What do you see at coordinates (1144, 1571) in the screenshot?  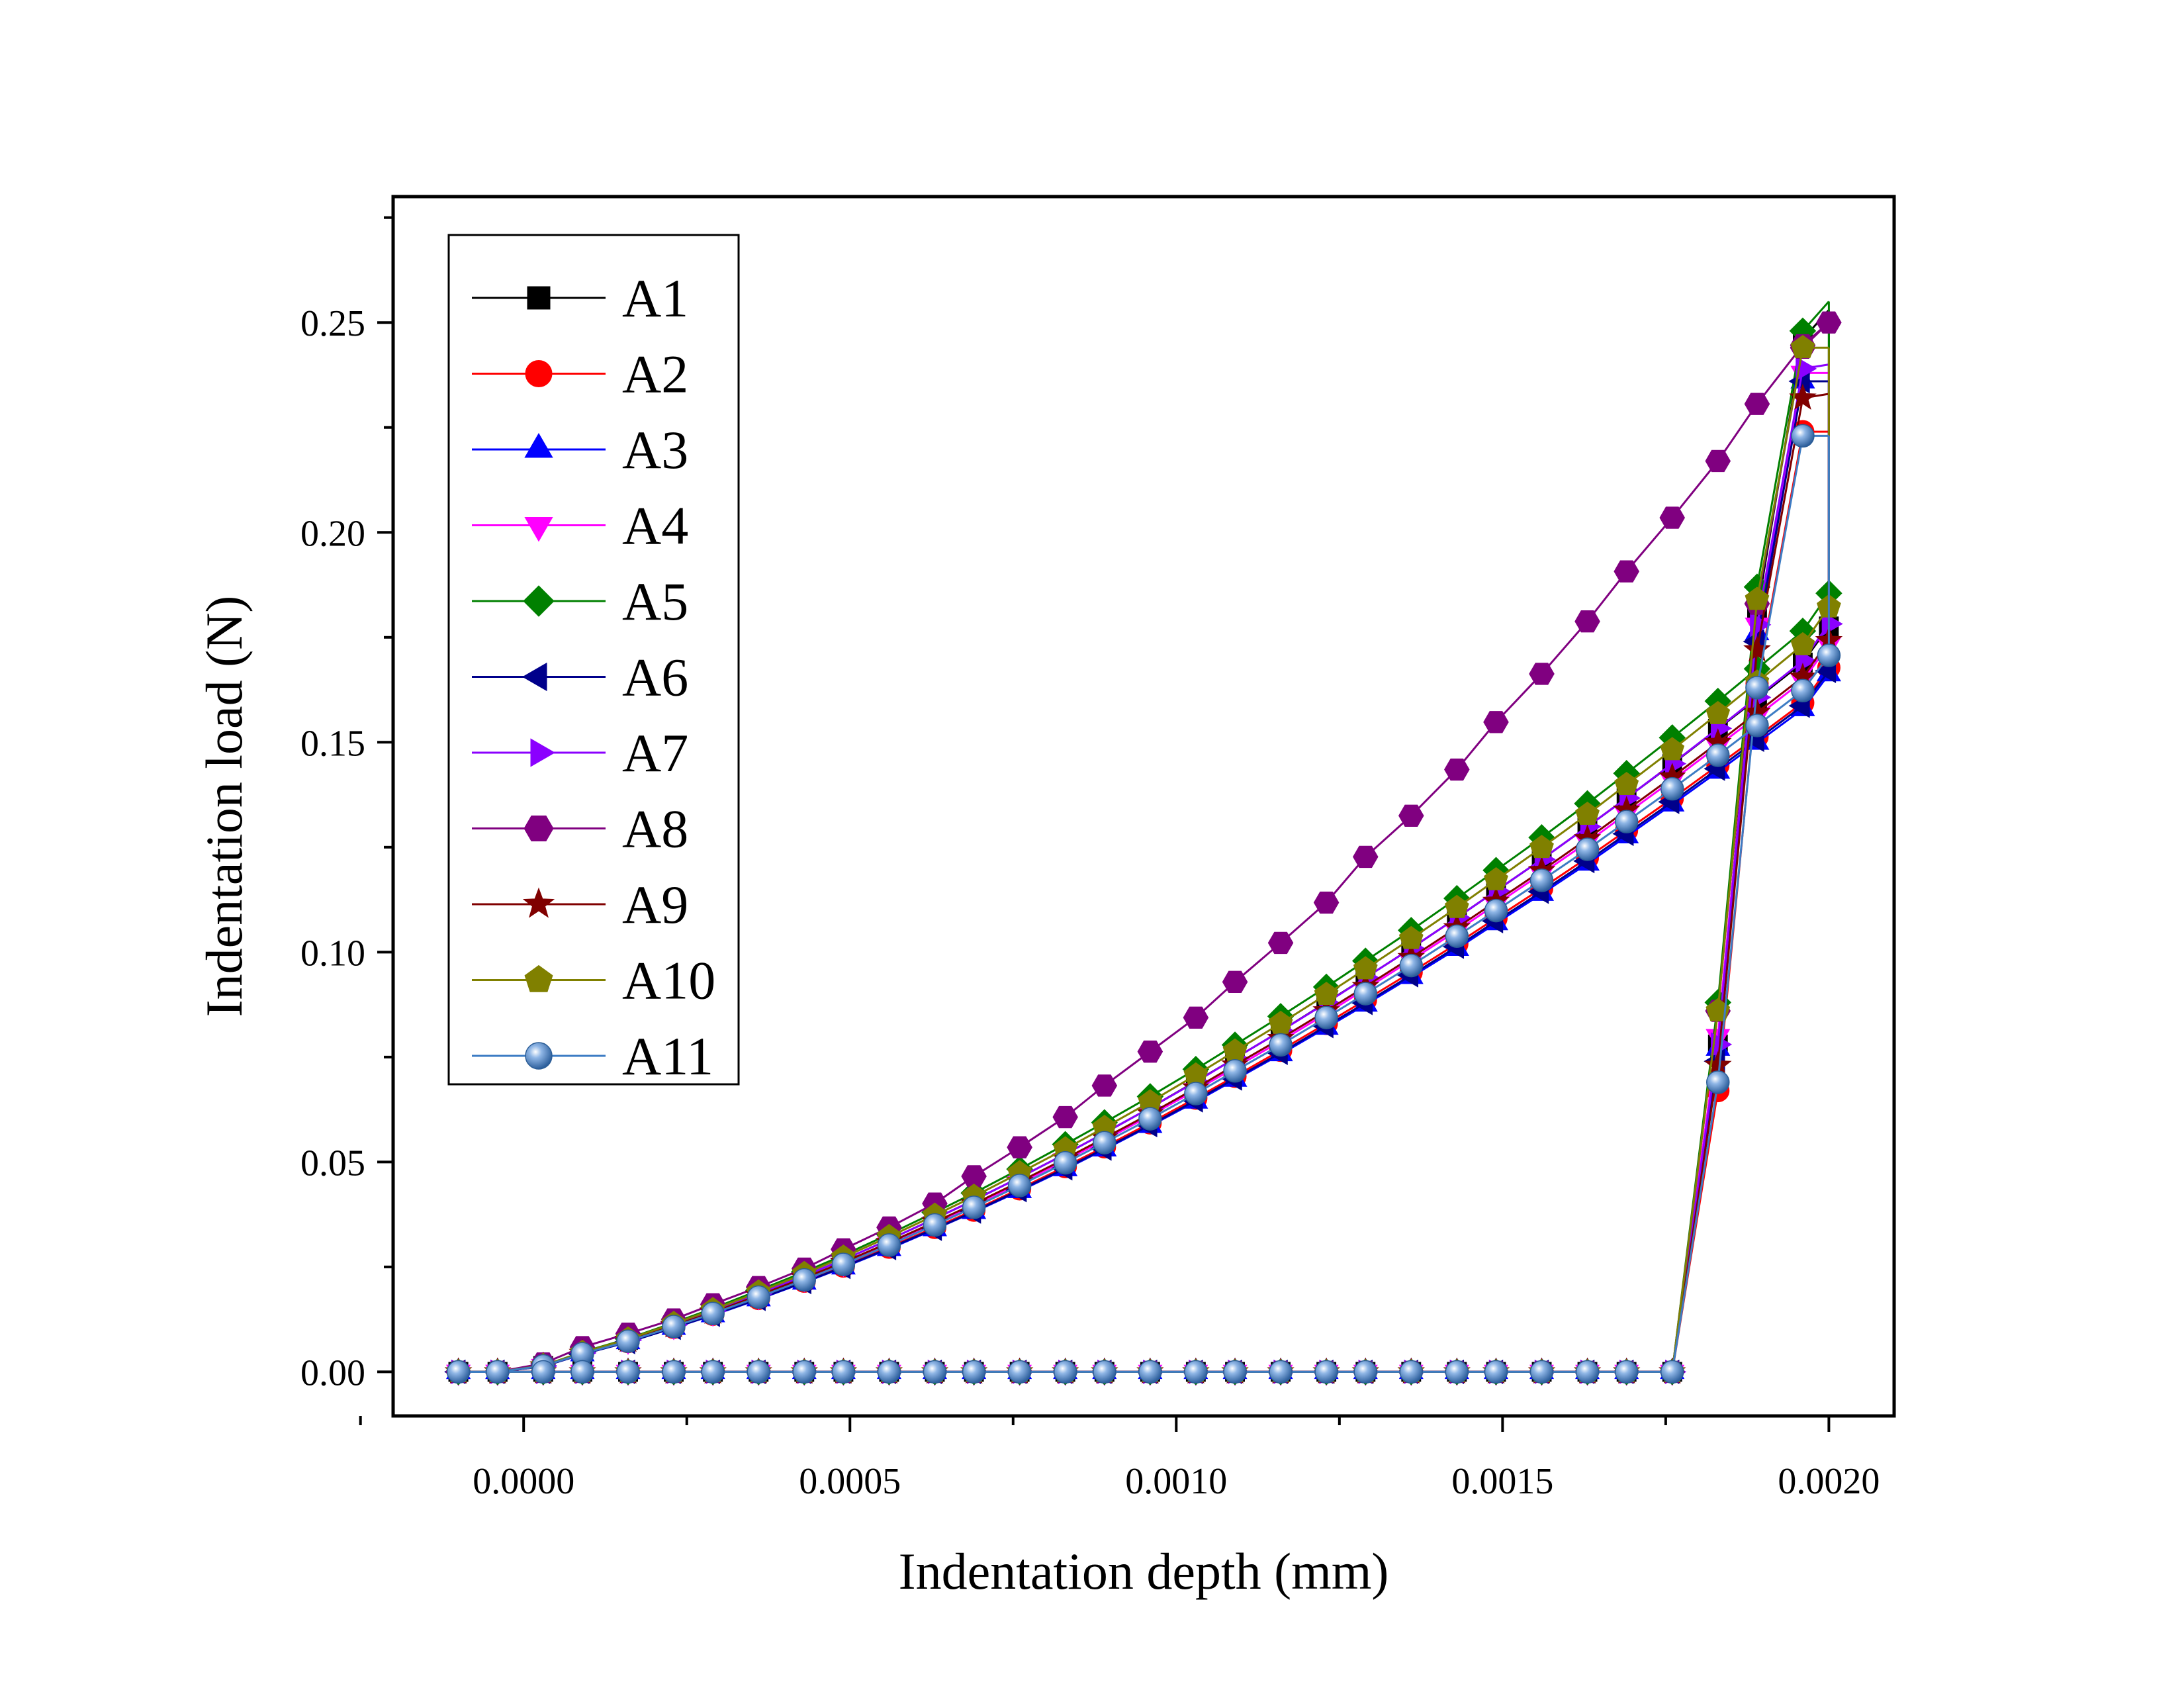 I see `x-axis-title: Indentation depth (mm)` at bounding box center [1144, 1571].